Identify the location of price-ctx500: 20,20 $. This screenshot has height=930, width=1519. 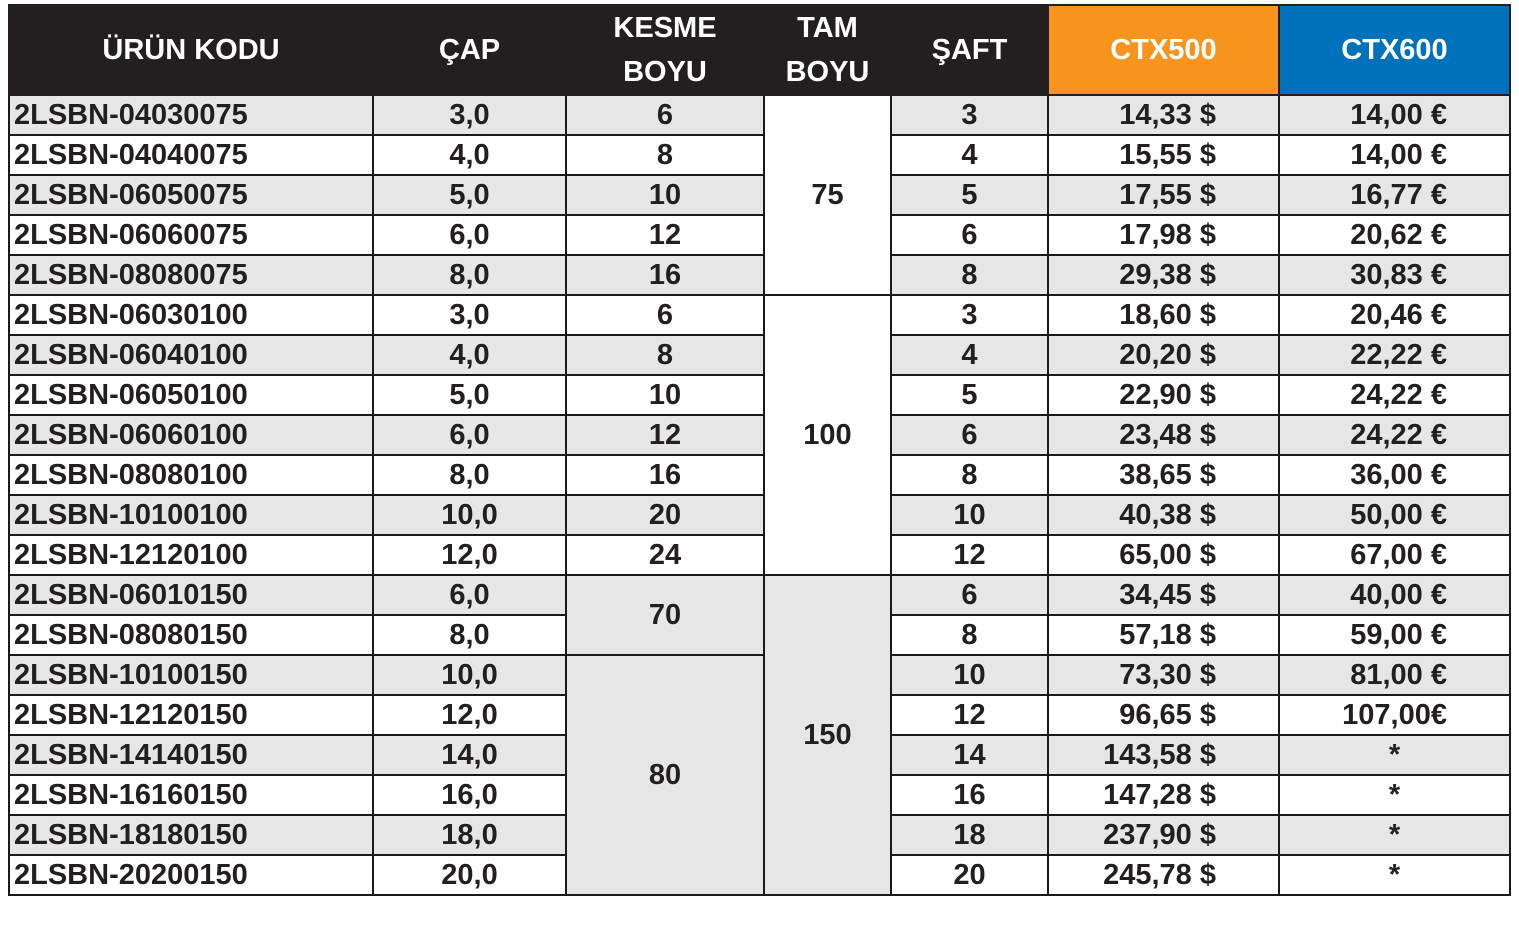
(1163, 355).